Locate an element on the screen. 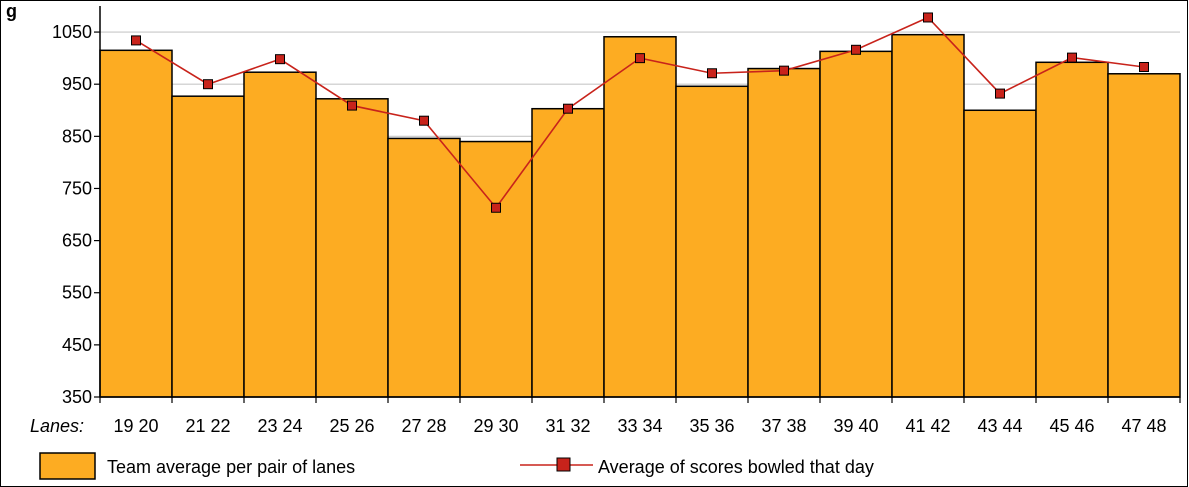 The width and height of the screenshot is (1189, 487). y-tick-label-850: 850 is located at coordinates (77, 136).